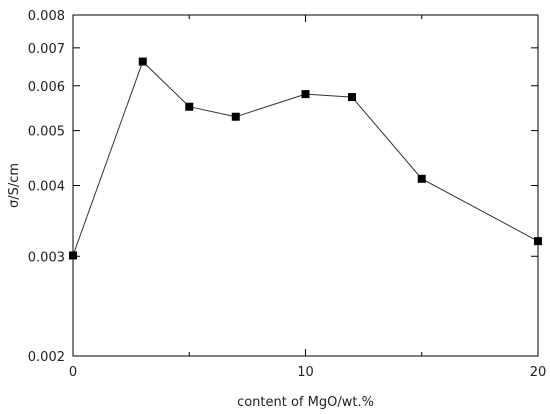  What do you see at coordinates (46, 49) in the screenshot?
I see `y-tick-label: 0.007` at bounding box center [46, 49].